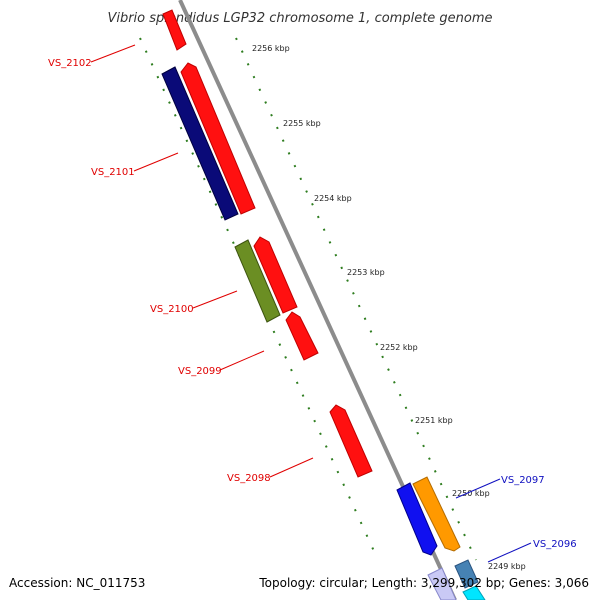 The image size is (600, 600). What do you see at coordinates (113, 172) in the screenshot?
I see `label-vs-2101: VS_2101` at bounding box center [113, 172].